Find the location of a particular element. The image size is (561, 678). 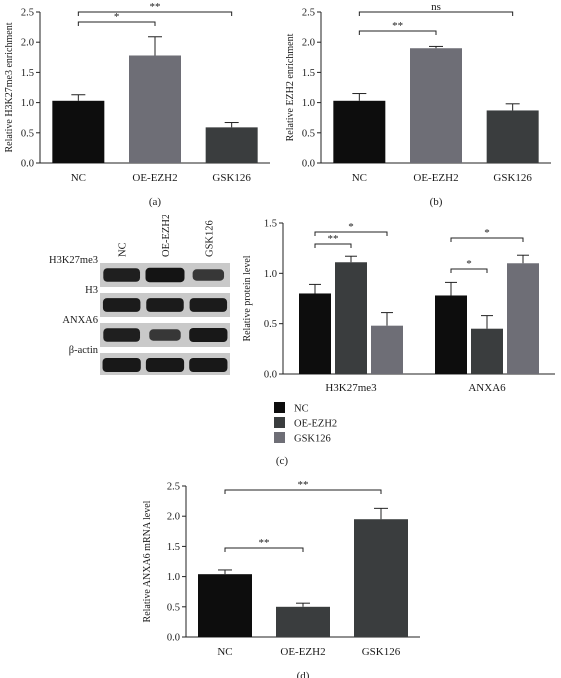

blot-row-label: H3 is located at coordinates (91, 290).